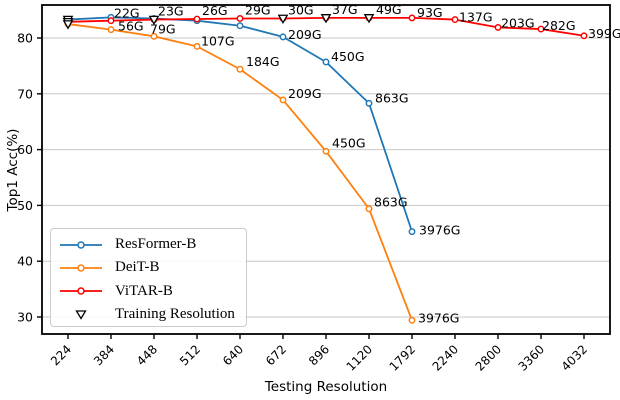 The width and height of the screenshot is (620, 400). What do you see at coordinates (276, 355) in the screenshot?
I see `x-tick-label: 672` at bounding box center [276, 355].